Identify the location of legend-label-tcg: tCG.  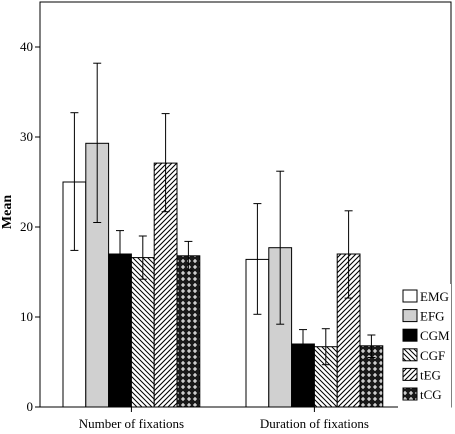
(431, 394).